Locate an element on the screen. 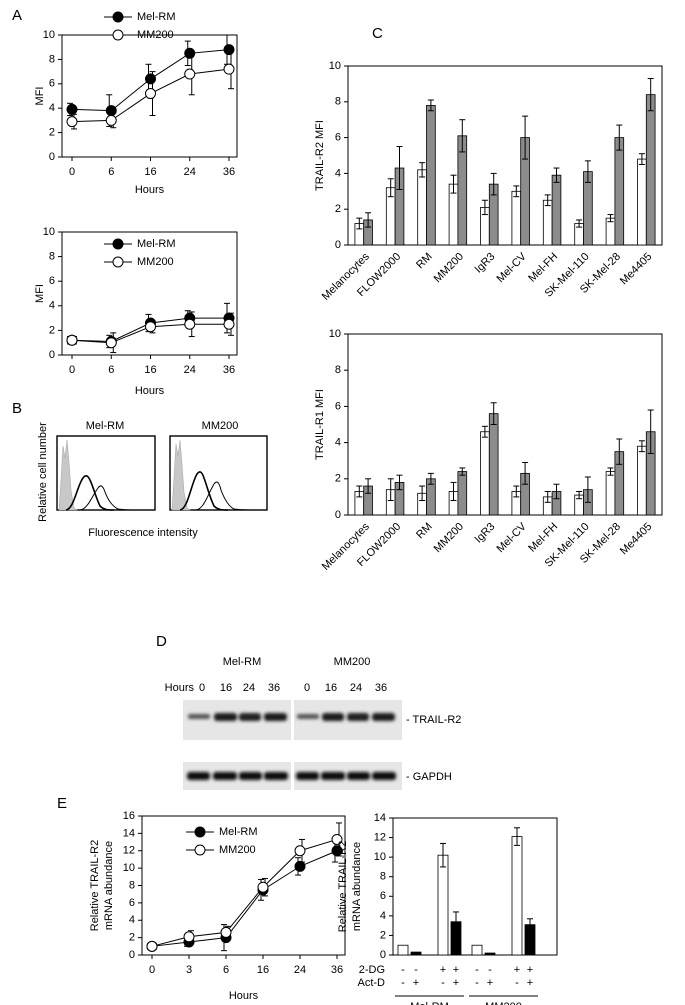 The height and width of the screenshot is (1005, 685). panel-label: B is located at coordinates (17, 408).